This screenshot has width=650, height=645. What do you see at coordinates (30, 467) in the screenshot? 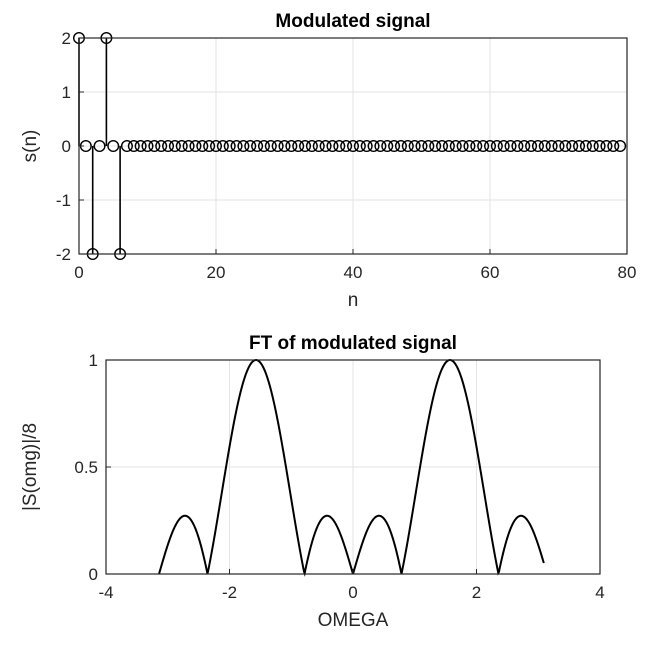
I see `spectrum-plot-ylabel: |S(omg)|/8` at bounding box center [30, 467].